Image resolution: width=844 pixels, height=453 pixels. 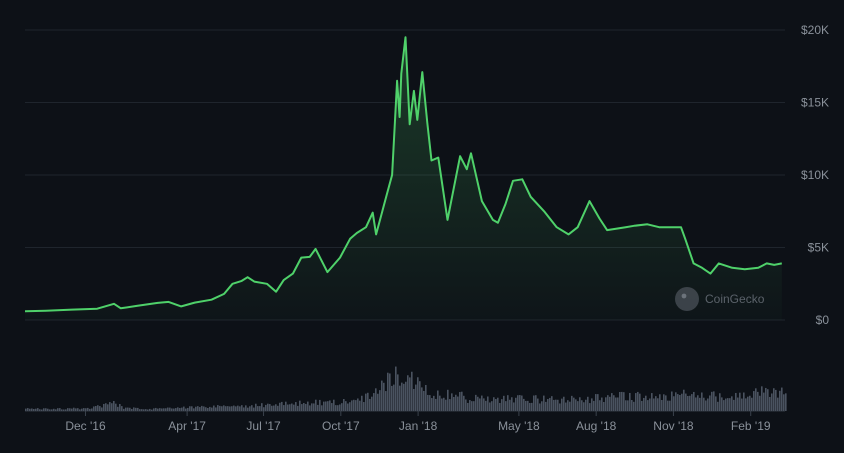 I want to click on x-tick-label: Jan '18, so click(x=418, y=426).